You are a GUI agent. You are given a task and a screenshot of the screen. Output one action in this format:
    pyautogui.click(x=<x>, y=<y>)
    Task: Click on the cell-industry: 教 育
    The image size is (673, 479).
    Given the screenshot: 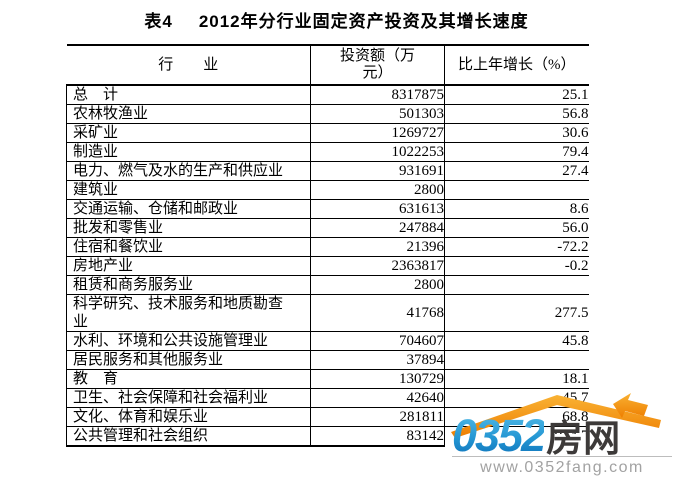 What is the action you would take?
    pyautogui.click(x=188, y=379)
    